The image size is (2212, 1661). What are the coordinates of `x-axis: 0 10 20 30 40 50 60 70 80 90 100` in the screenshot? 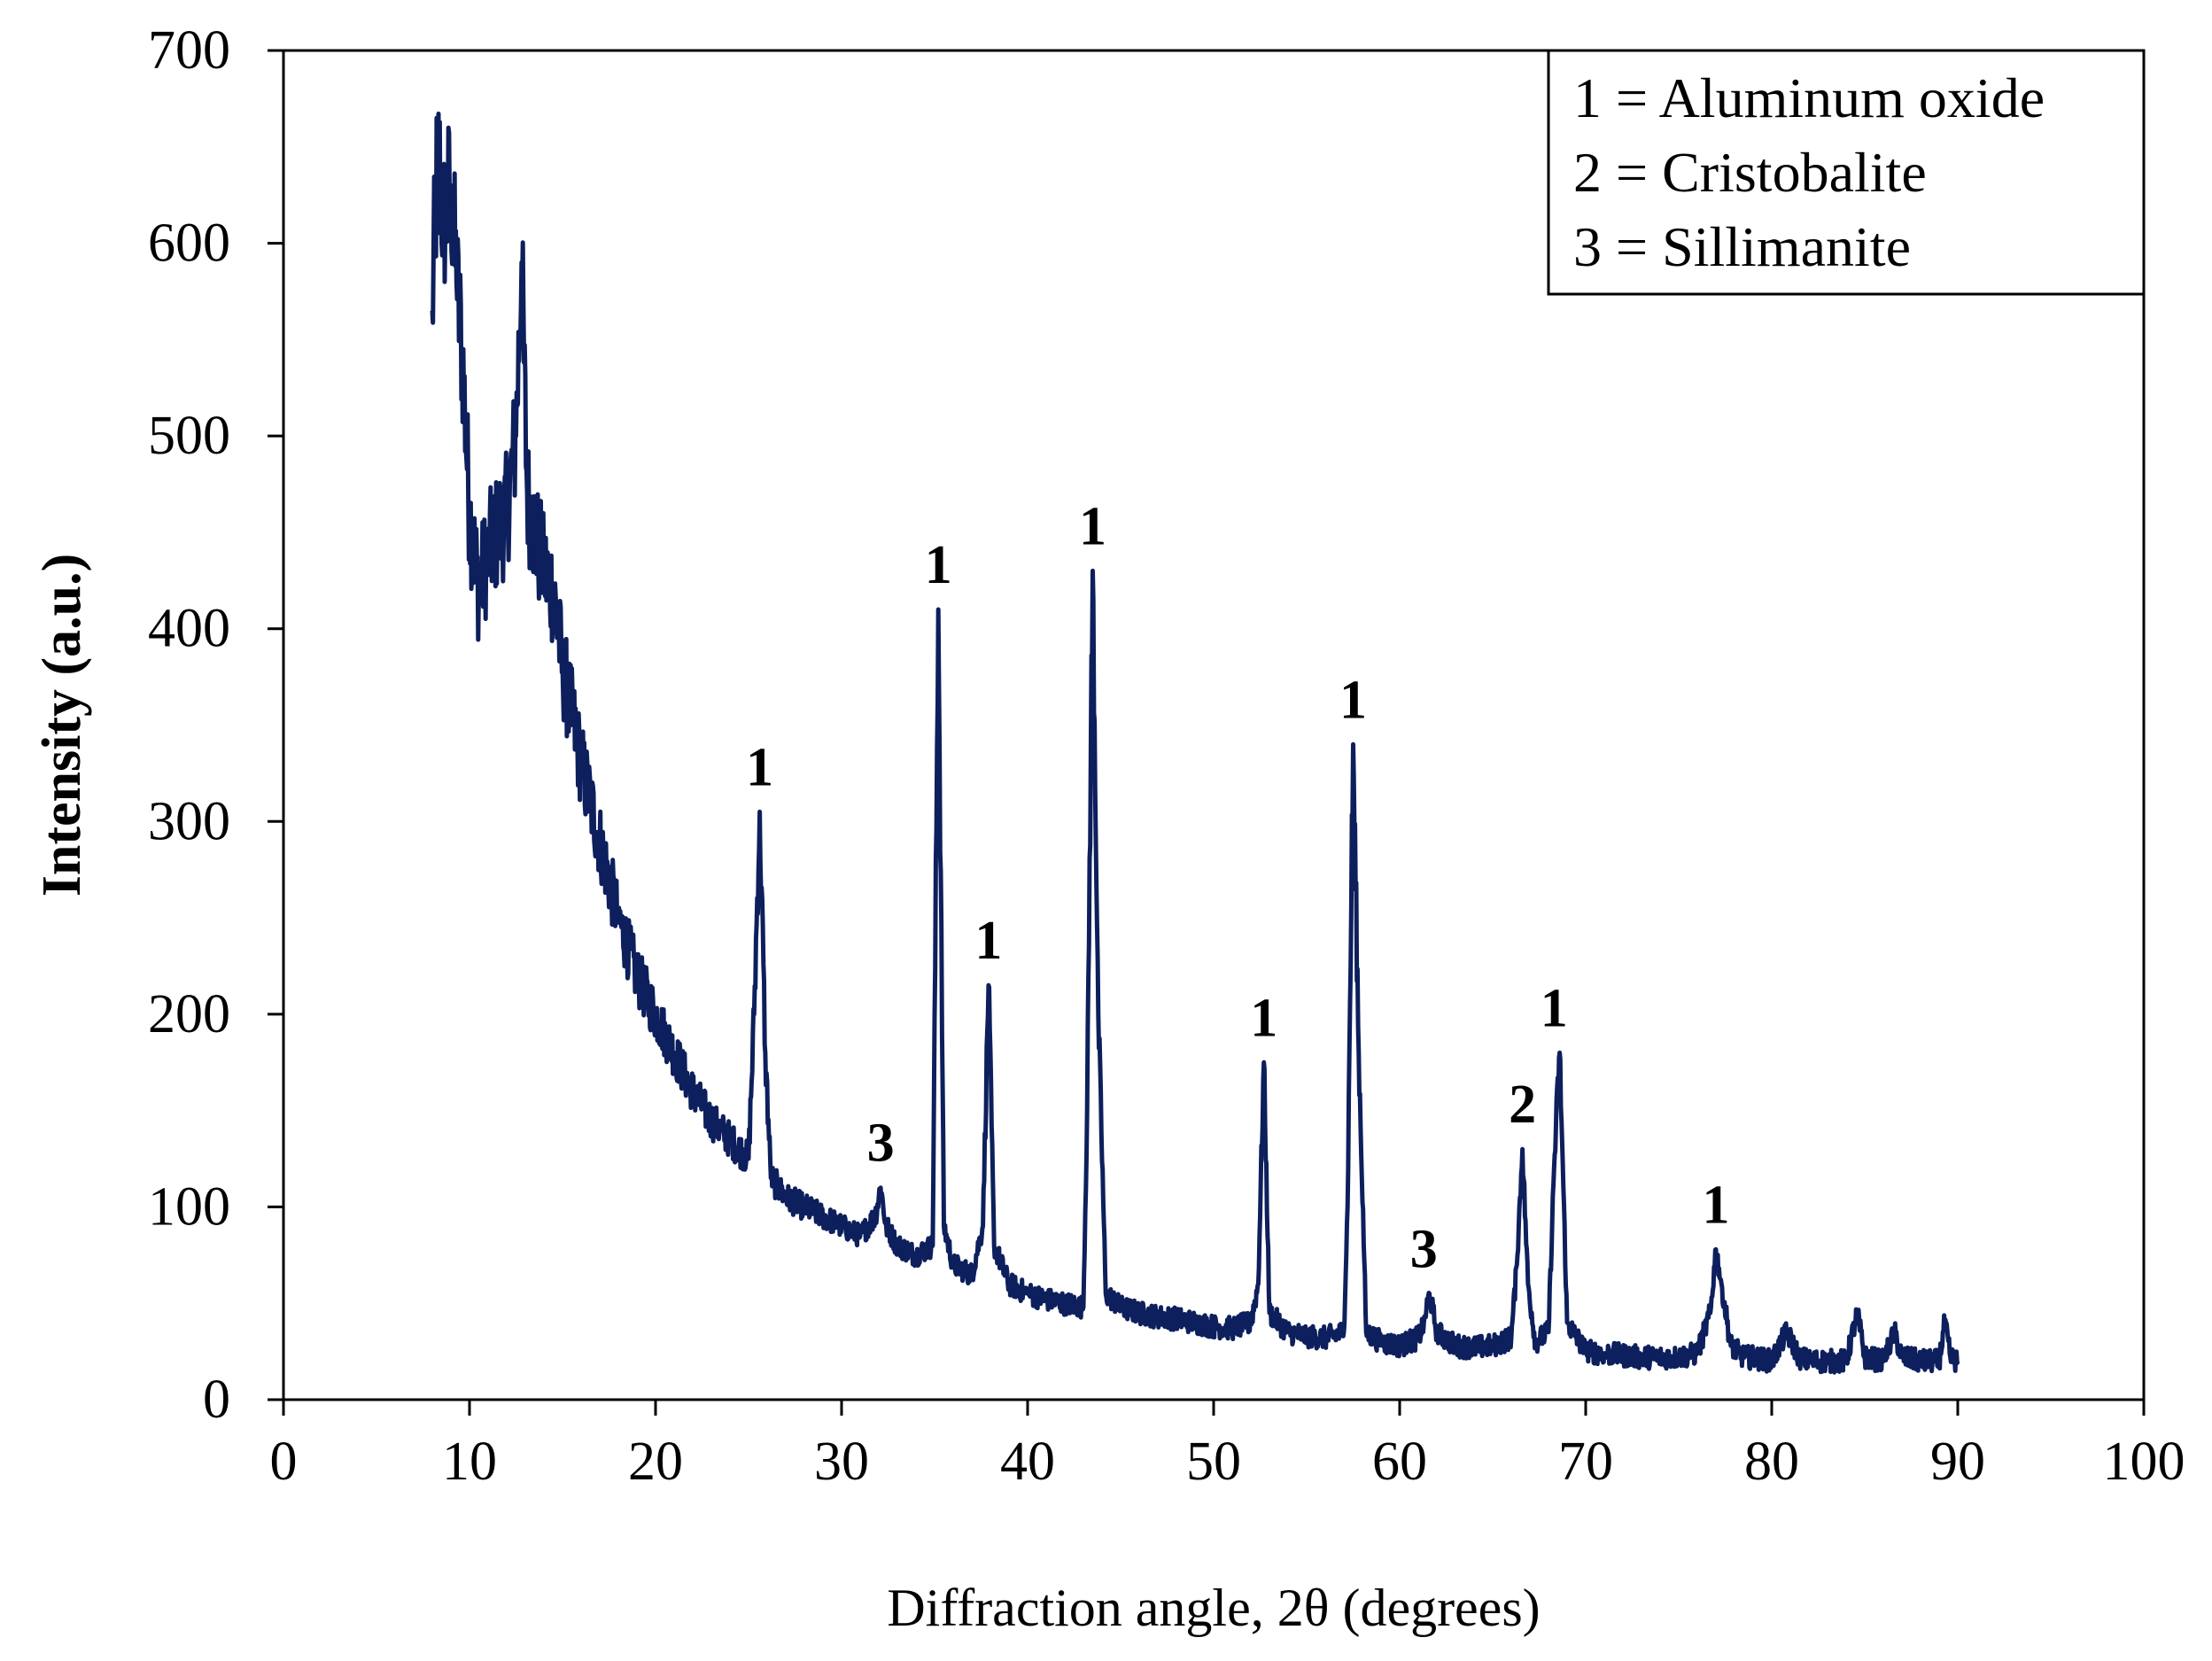 It's located at (1227, 1446).